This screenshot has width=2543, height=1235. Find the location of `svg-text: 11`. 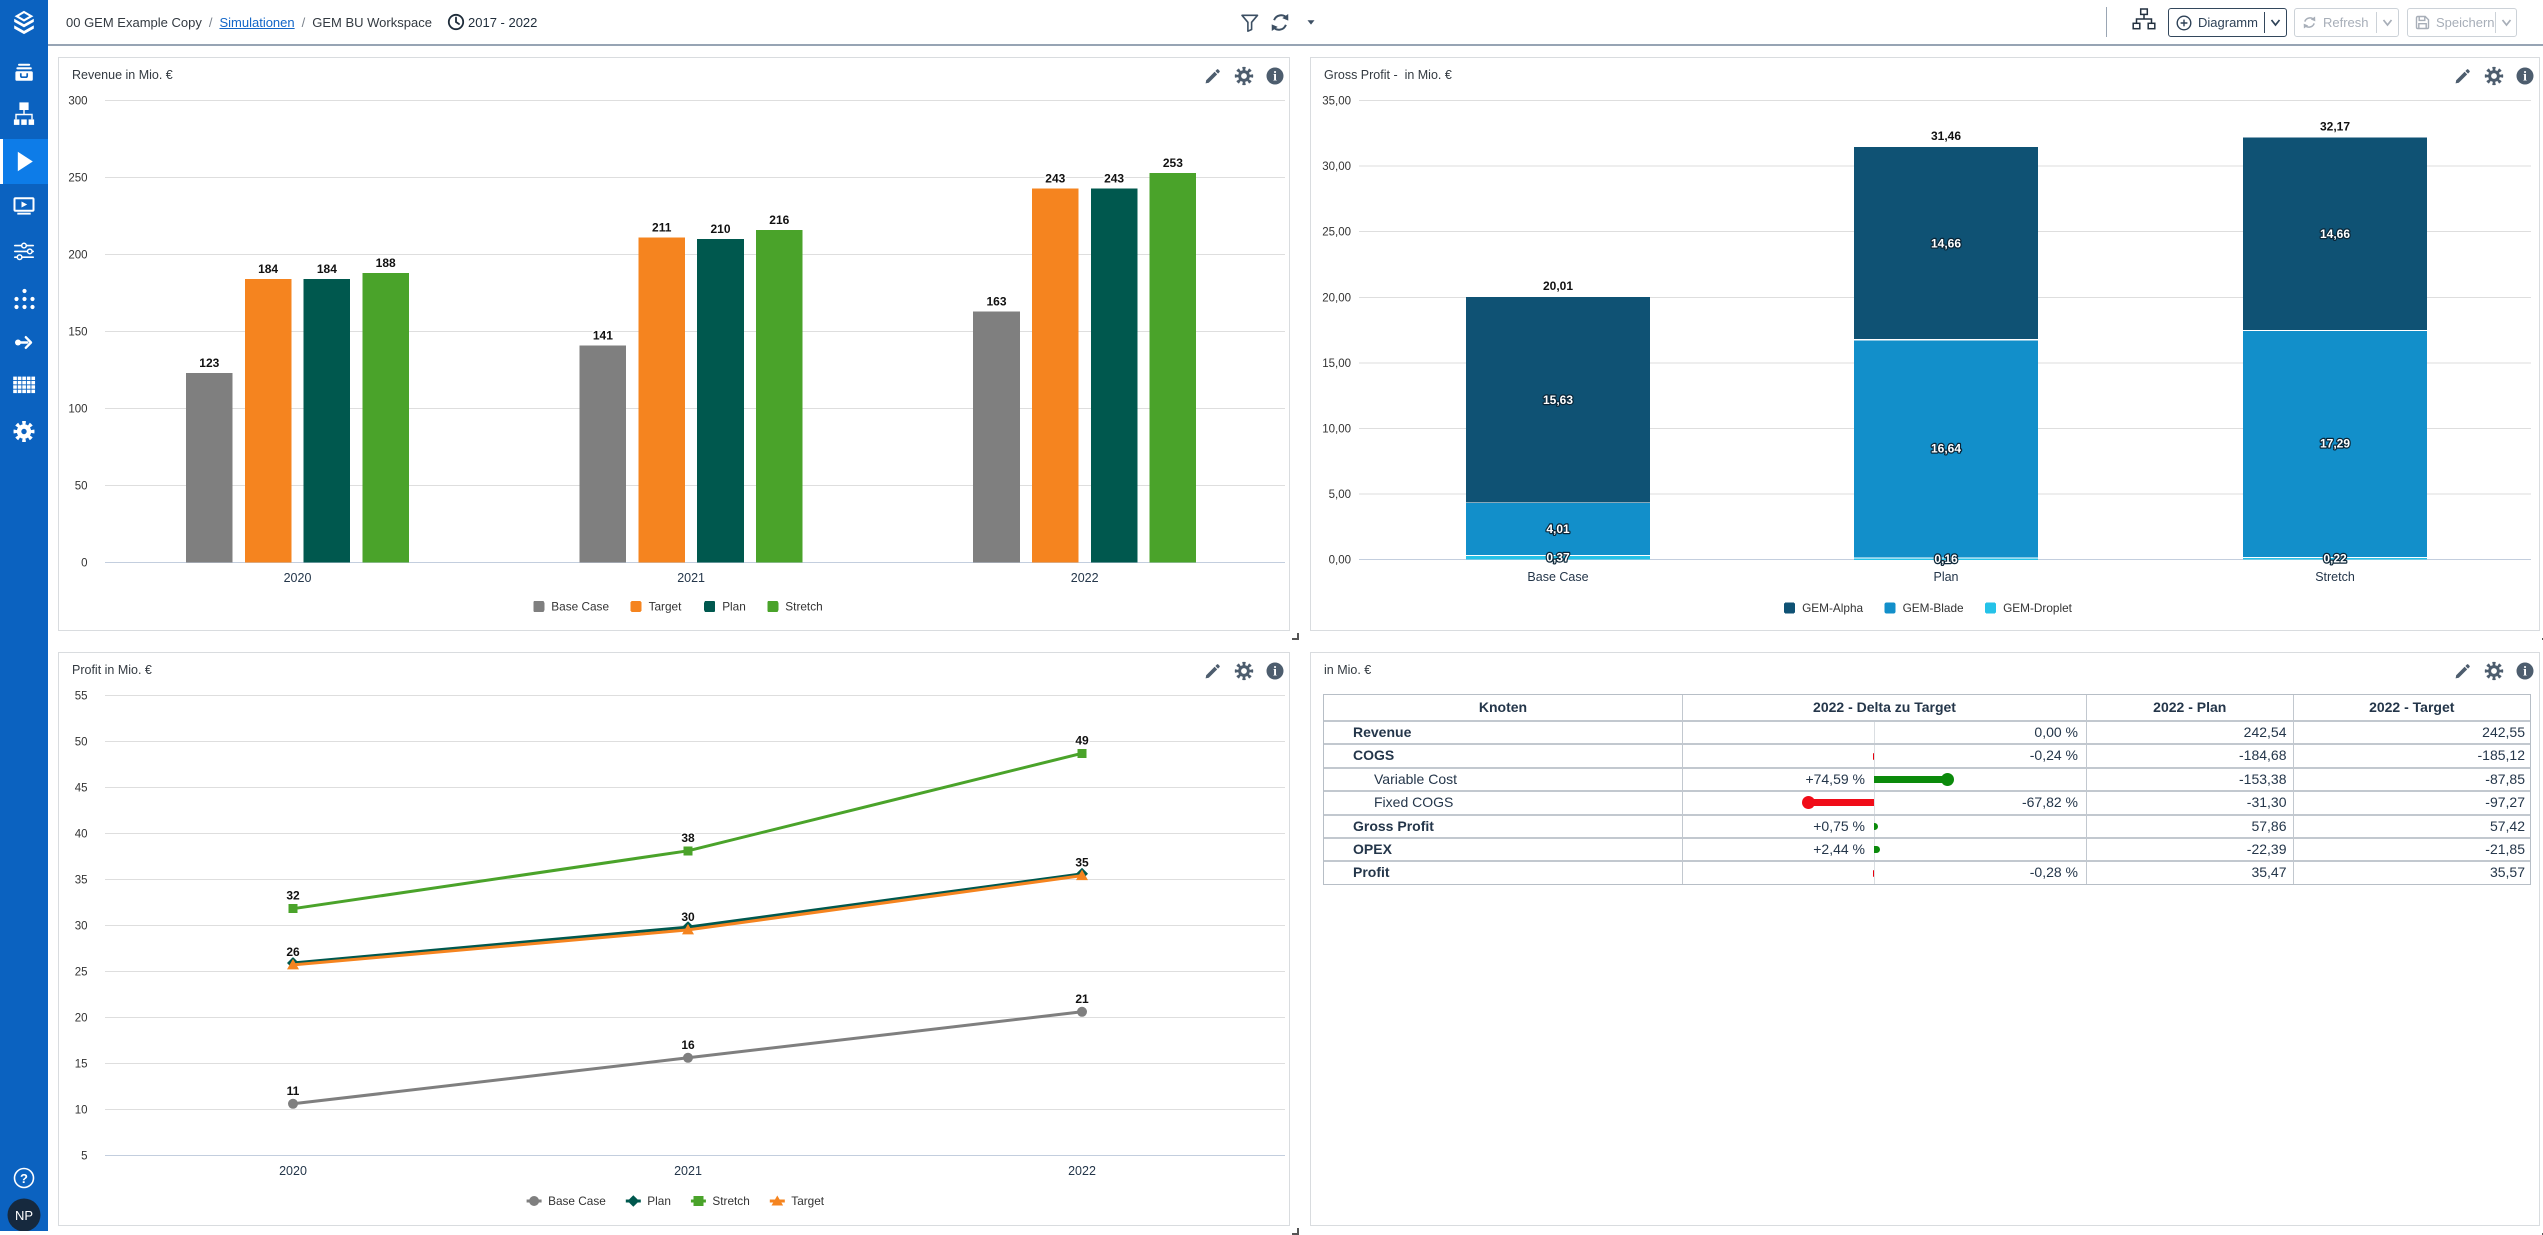

svg-text: 11 is located at coordinates (293, 1091).